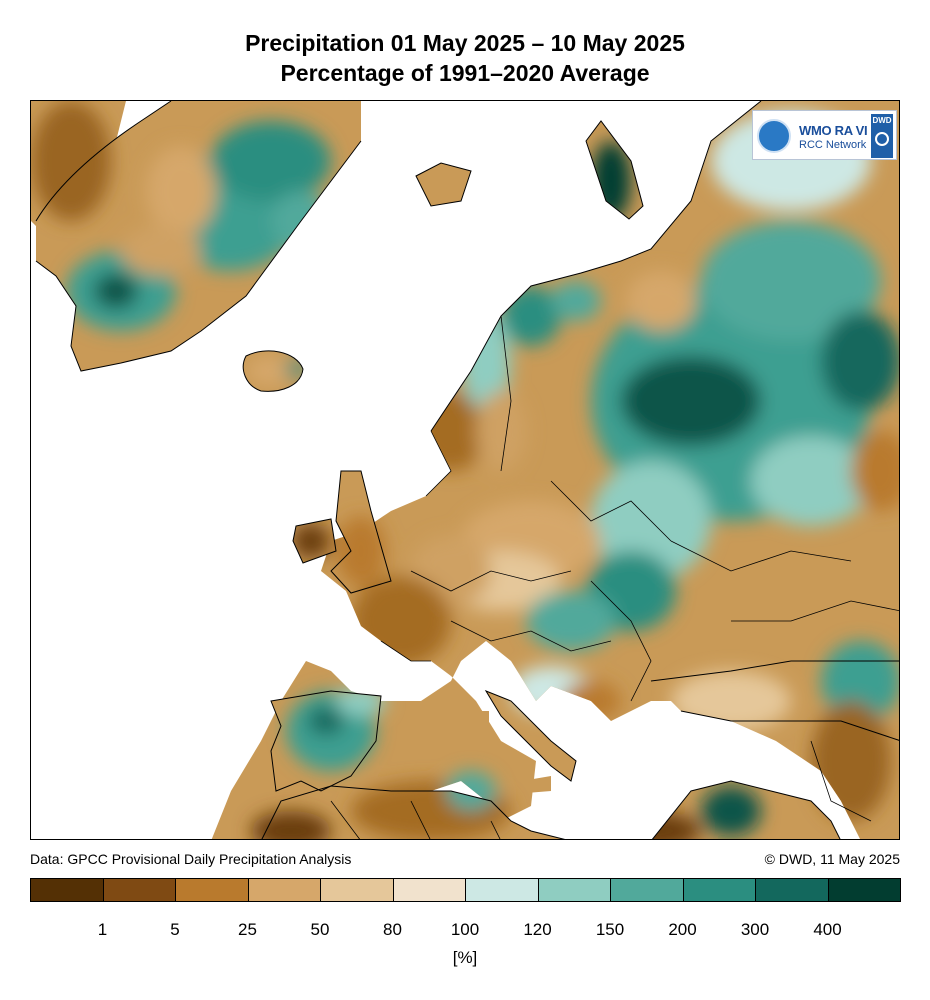 Image resolution: width=930 pixels, height=1000 pixels. I want to click on legend-tick-label: 120, so click(537, 929).